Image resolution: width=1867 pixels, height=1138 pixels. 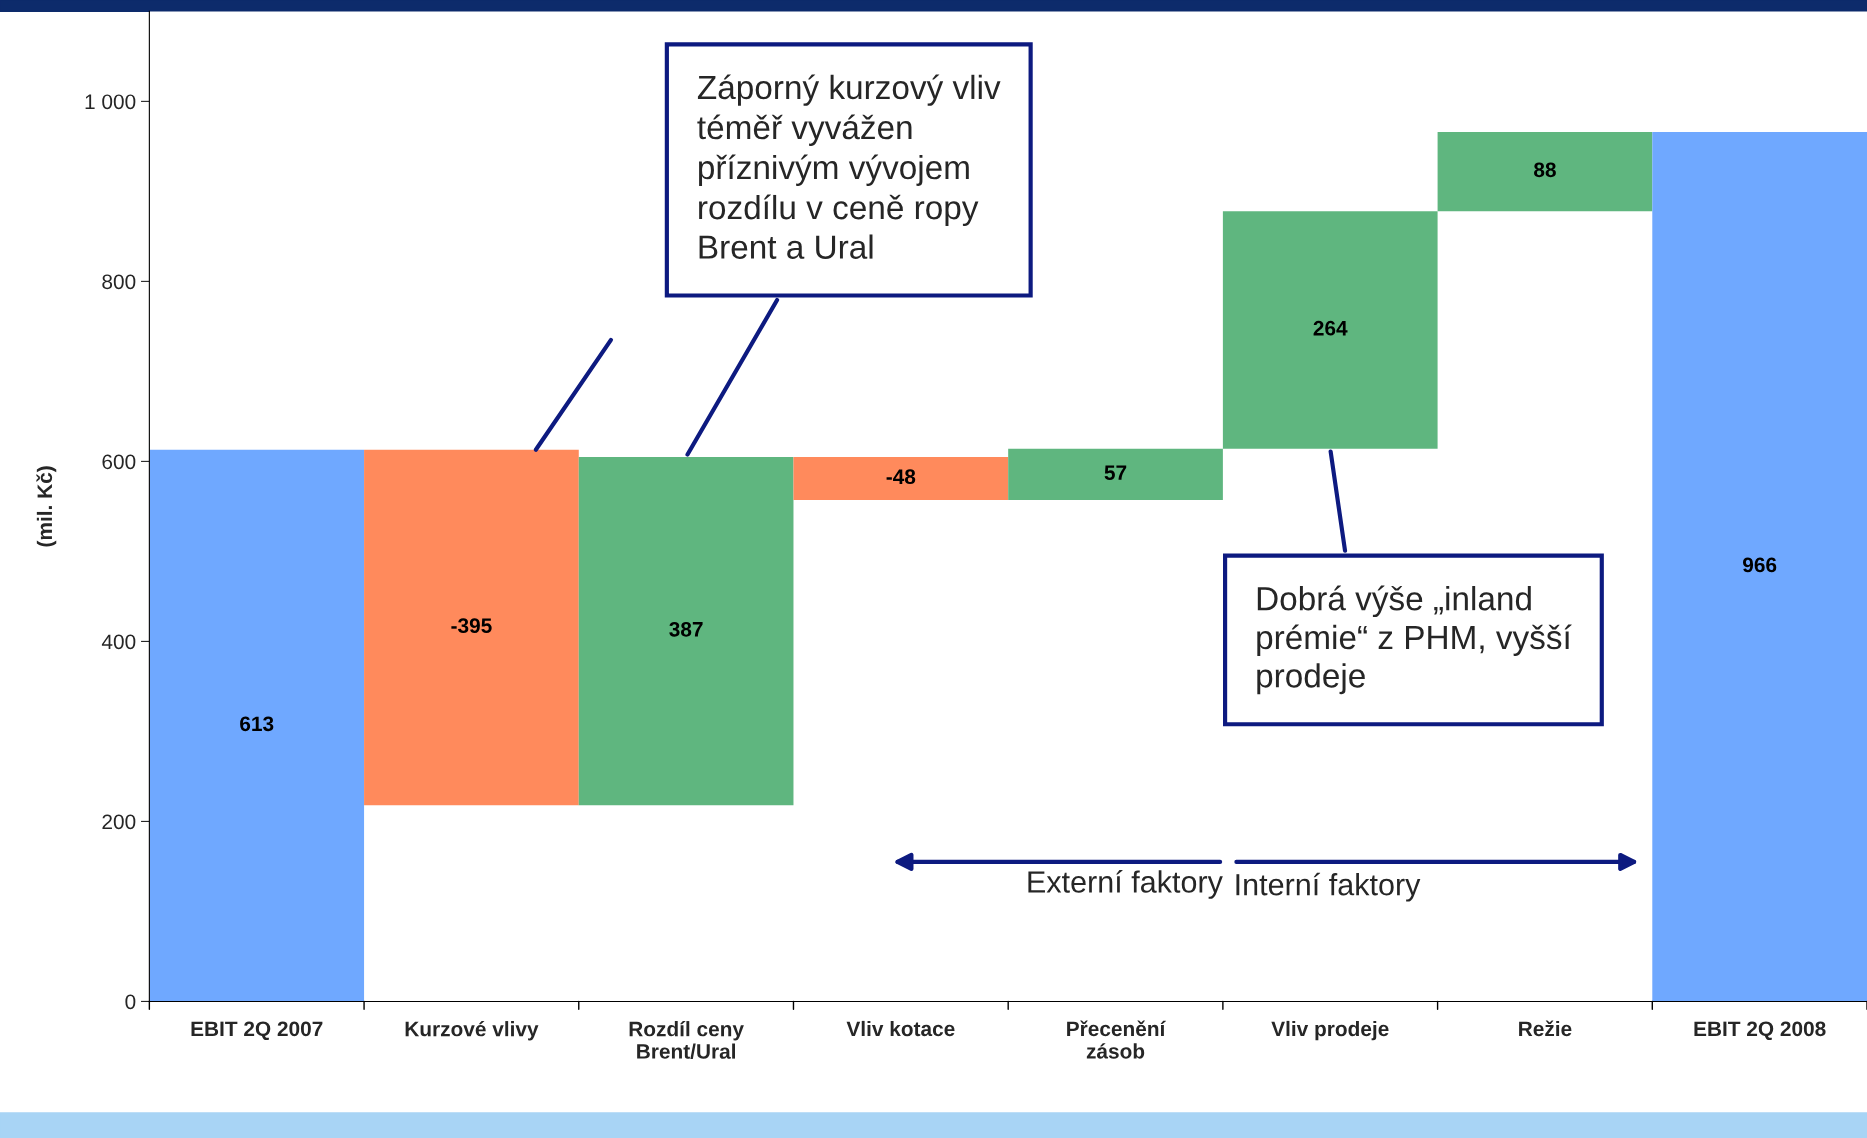 I want to click on y-tick-label: 800, so click(x=119, y=282).